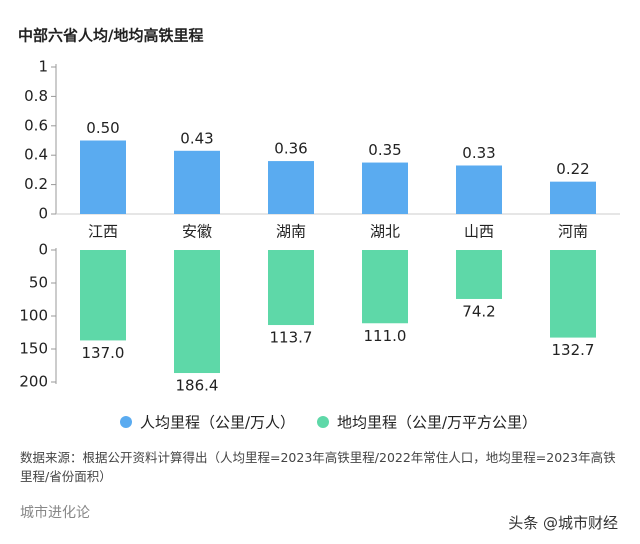  I want to click on y2-tick-label: 200, so click(33, 382).